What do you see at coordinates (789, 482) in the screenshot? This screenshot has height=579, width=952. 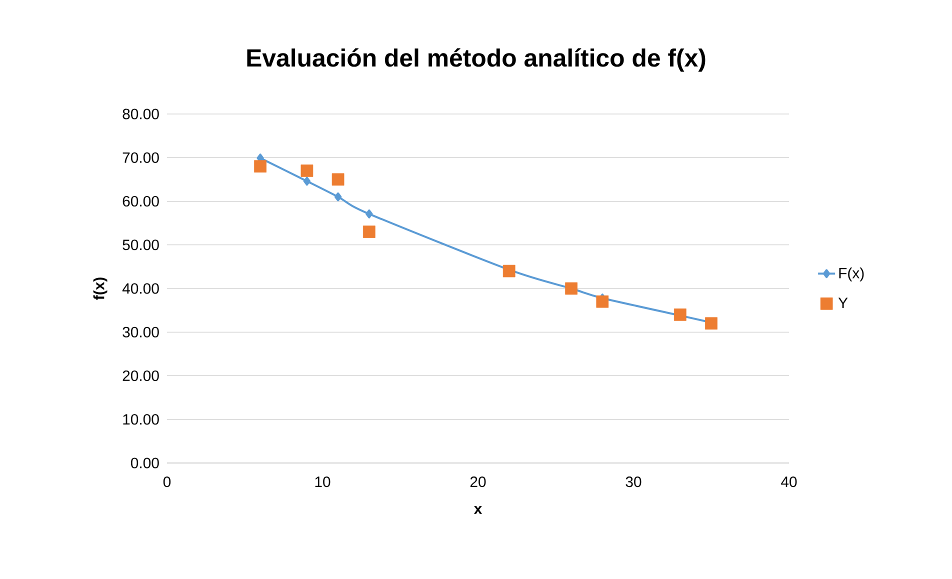 I see `x-tick-label: 40` at bounding box center [789, 482].